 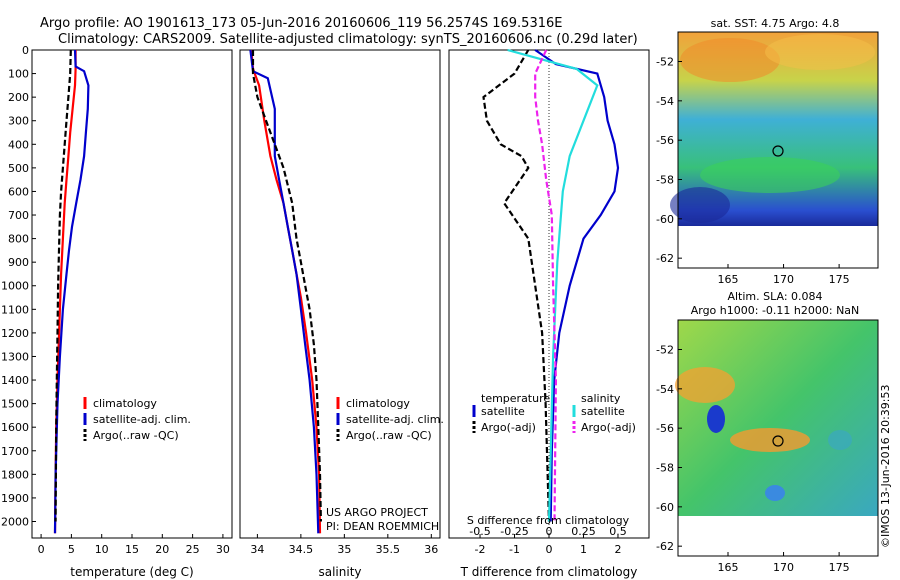 What do you see at coordinates (431, 549) in the screenshot?
I see `x-tick-label: 36` at bounding box center [431, 549].